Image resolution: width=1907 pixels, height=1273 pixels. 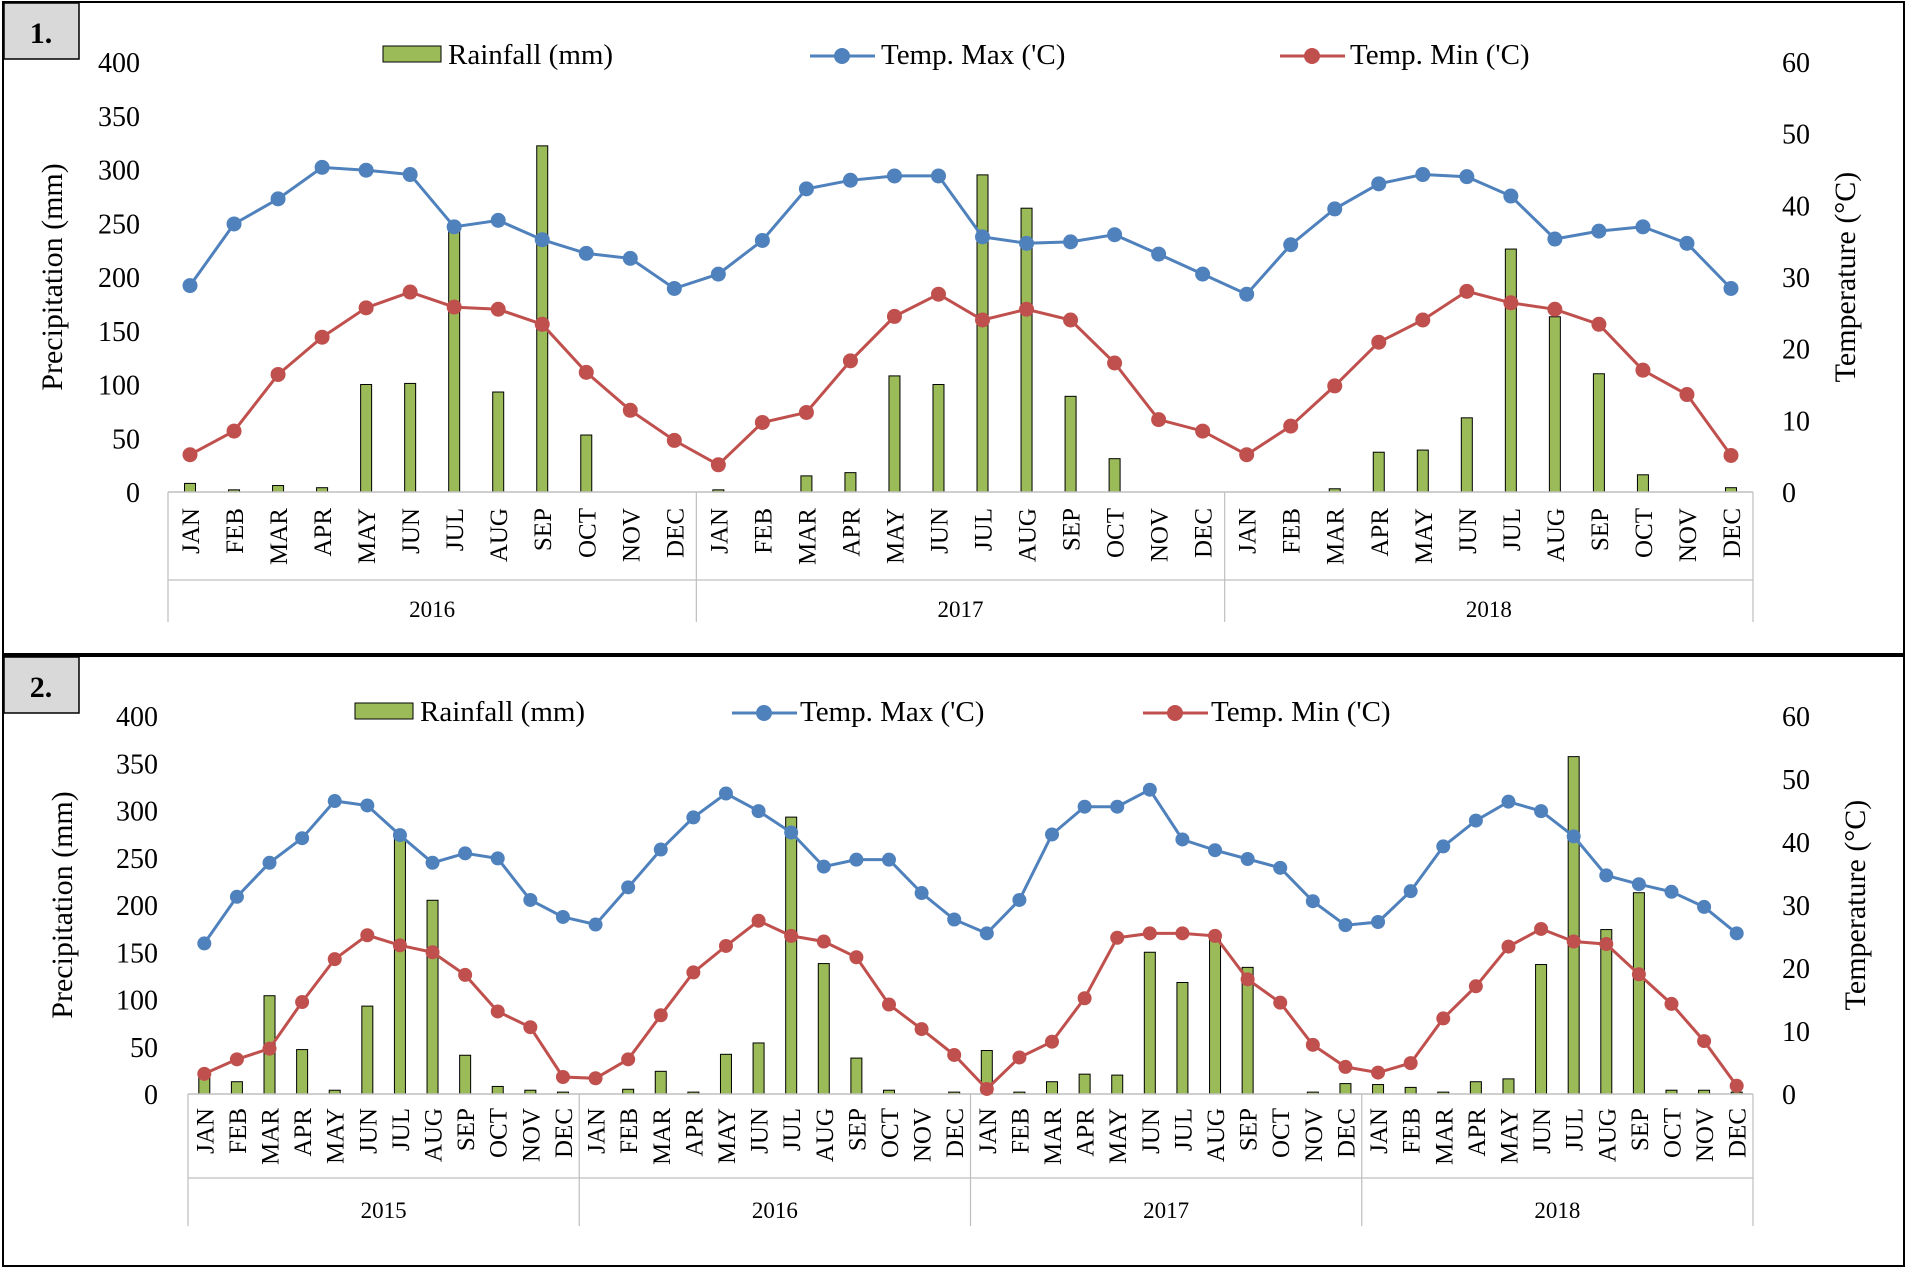 What do you see at coordinates (1789, 493) in the screenshot?
I see `y2-tick-label: 0` at bounding box center [1789, 493].